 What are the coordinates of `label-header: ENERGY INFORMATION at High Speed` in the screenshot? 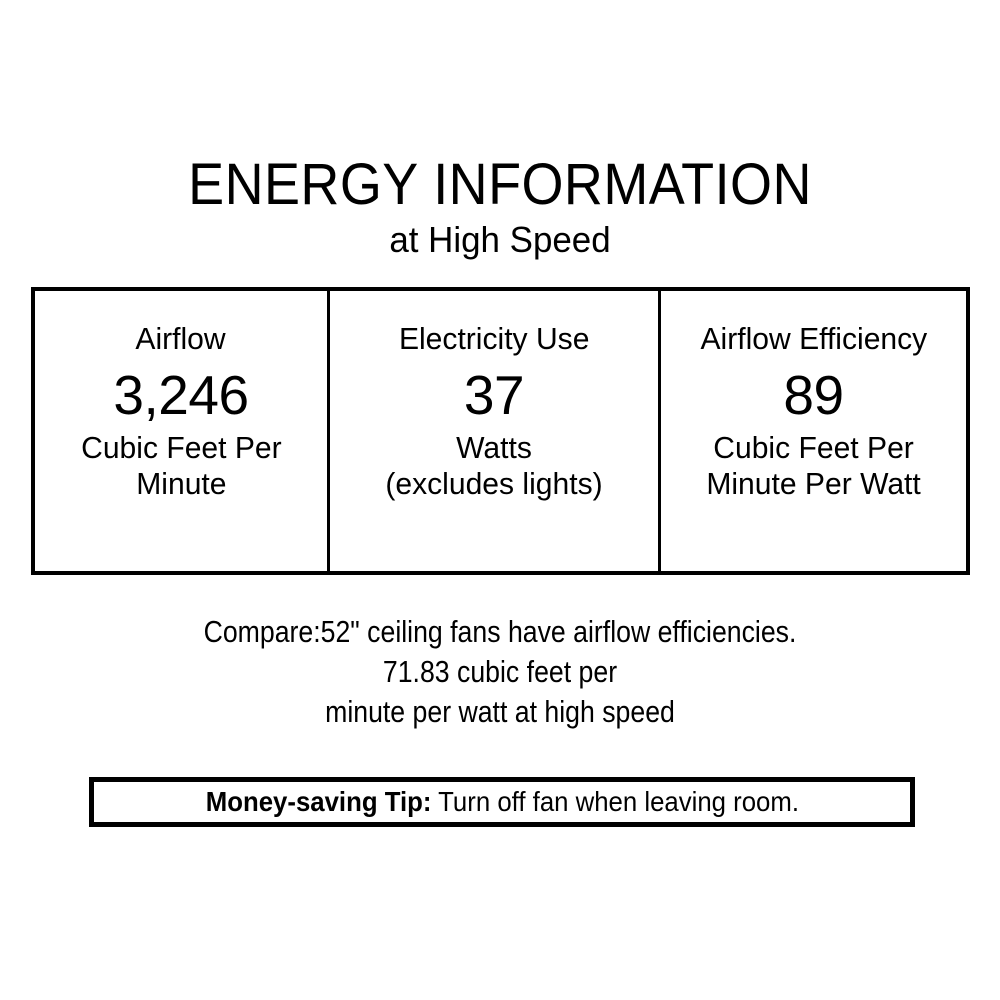 It's located at (500, 208).